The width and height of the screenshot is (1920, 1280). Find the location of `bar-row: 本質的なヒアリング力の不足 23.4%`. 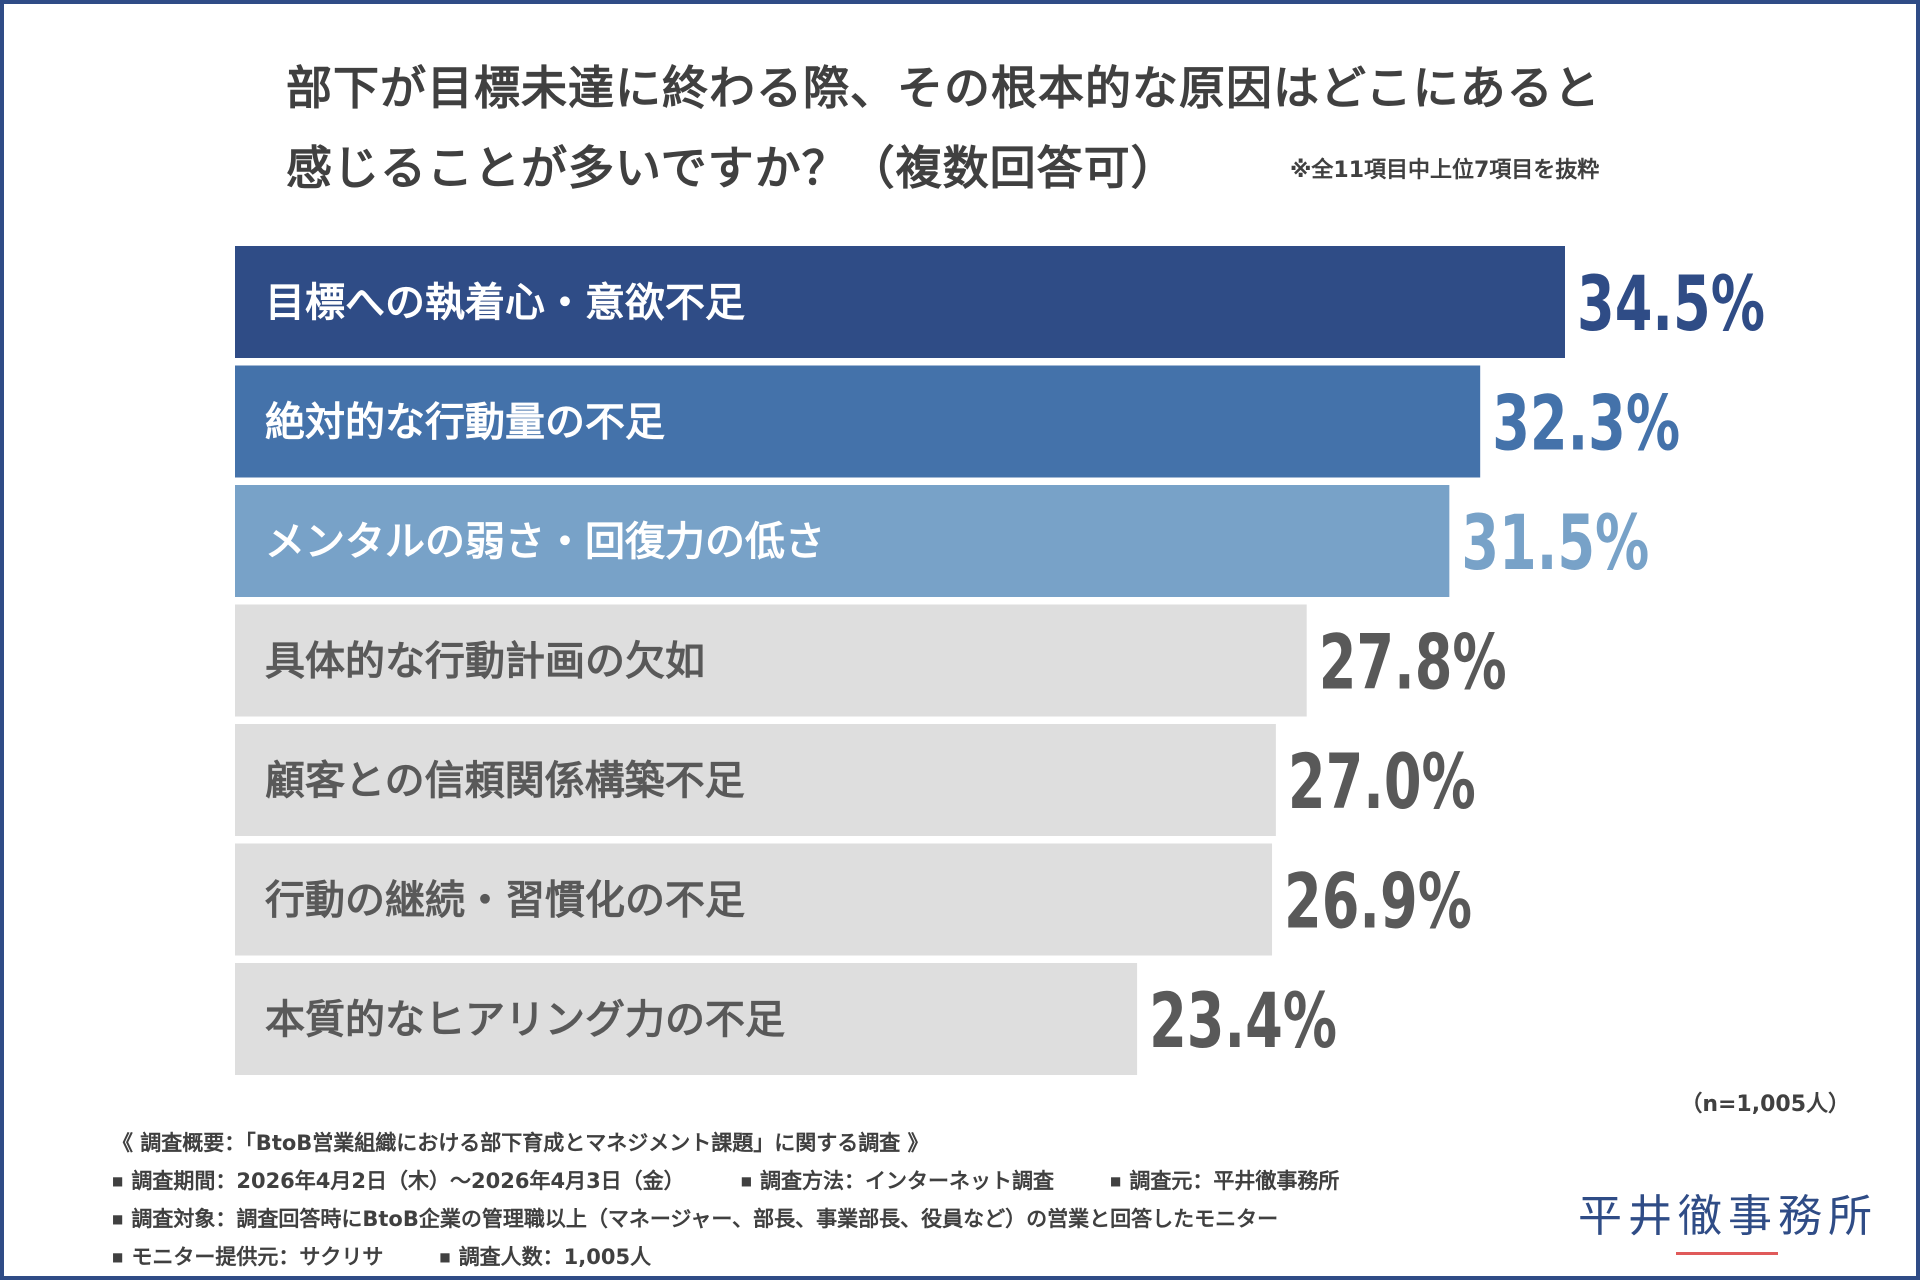

bar-row: 本質的なヒアリング力の不足 23.4% is located at coordinates (786, 1019).